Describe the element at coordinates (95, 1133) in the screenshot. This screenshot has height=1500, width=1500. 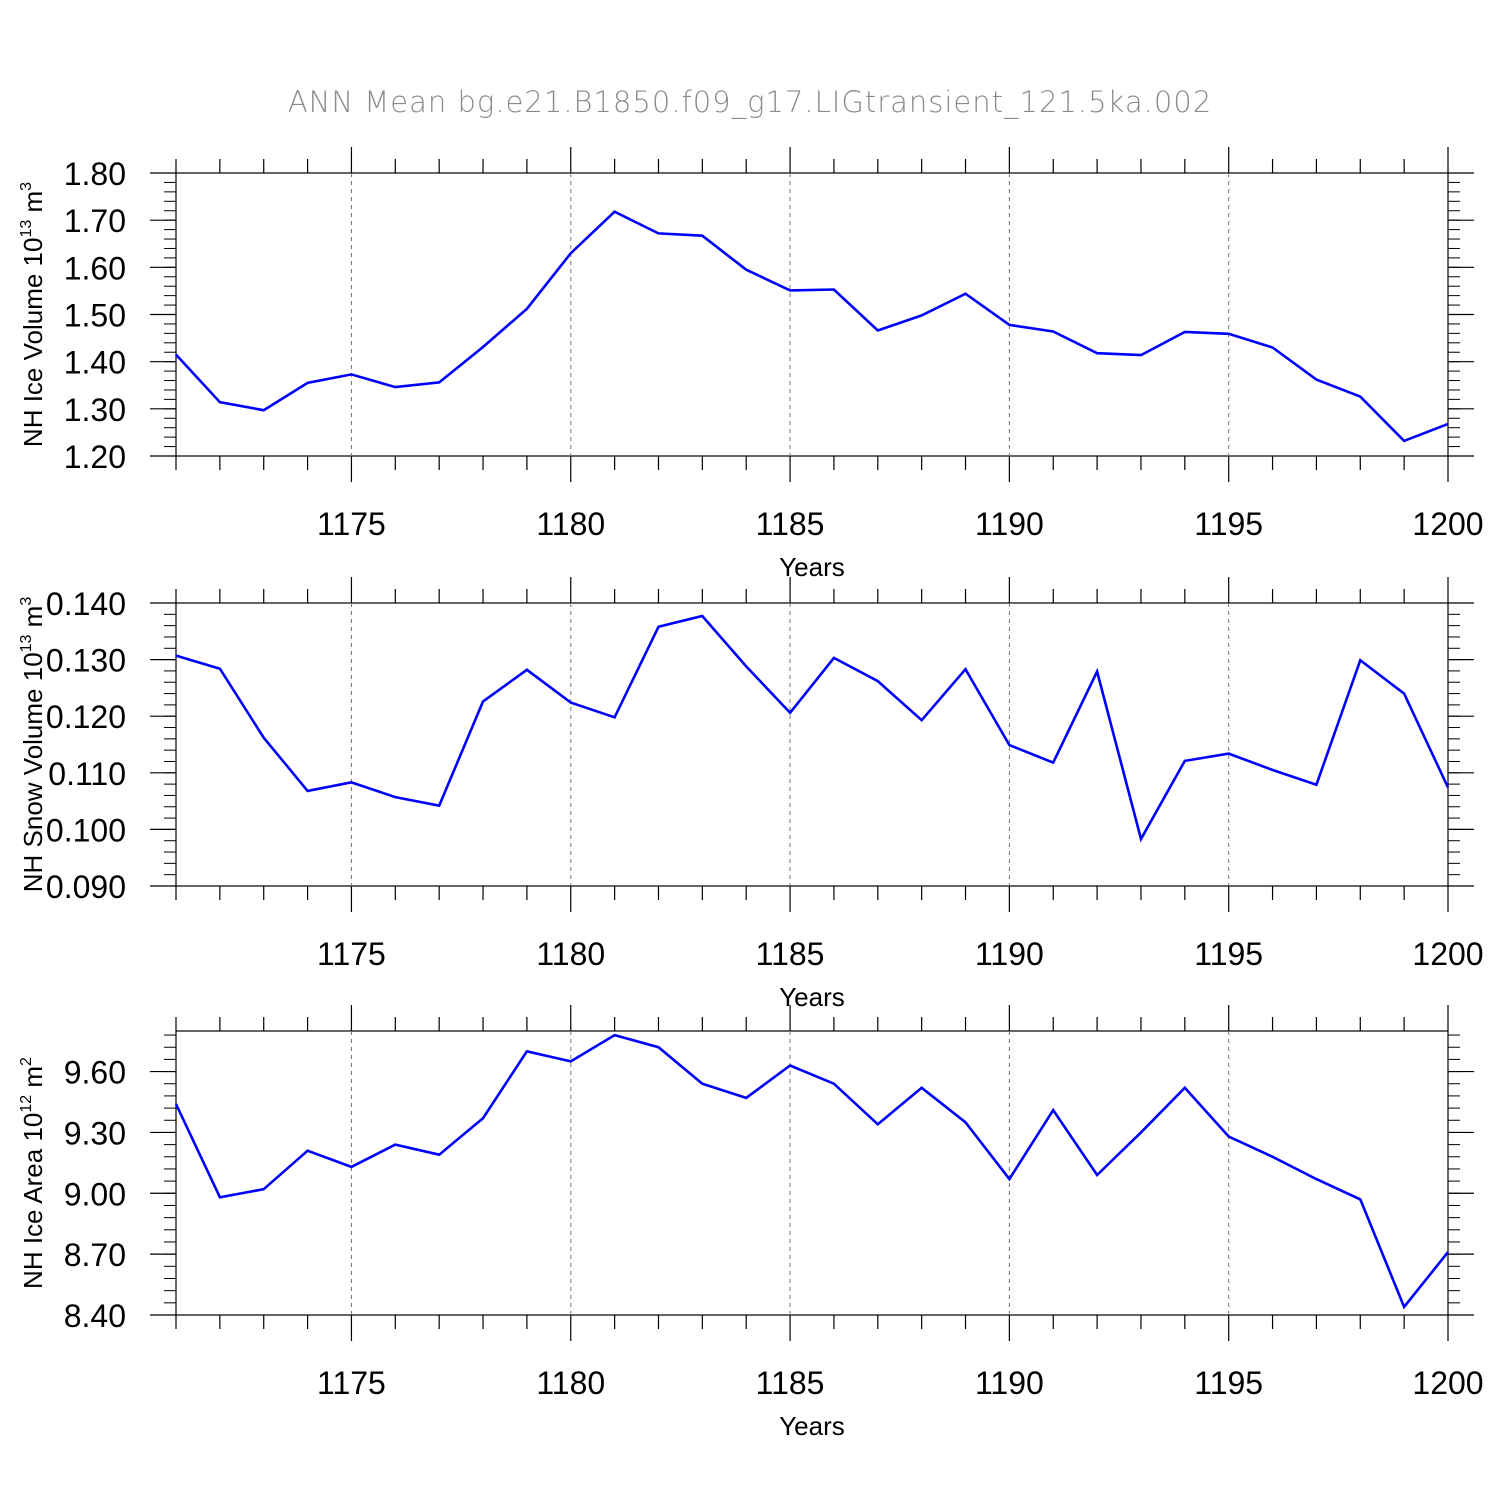
I see `y-tick-label: 9.30` at that location.